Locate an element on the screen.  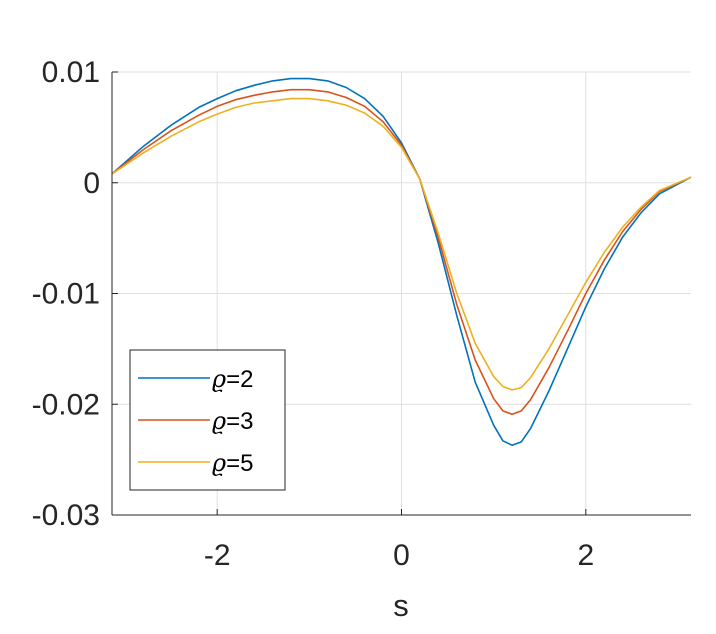
y-tick-label: -0.03 is located at coordinates (66, 515).